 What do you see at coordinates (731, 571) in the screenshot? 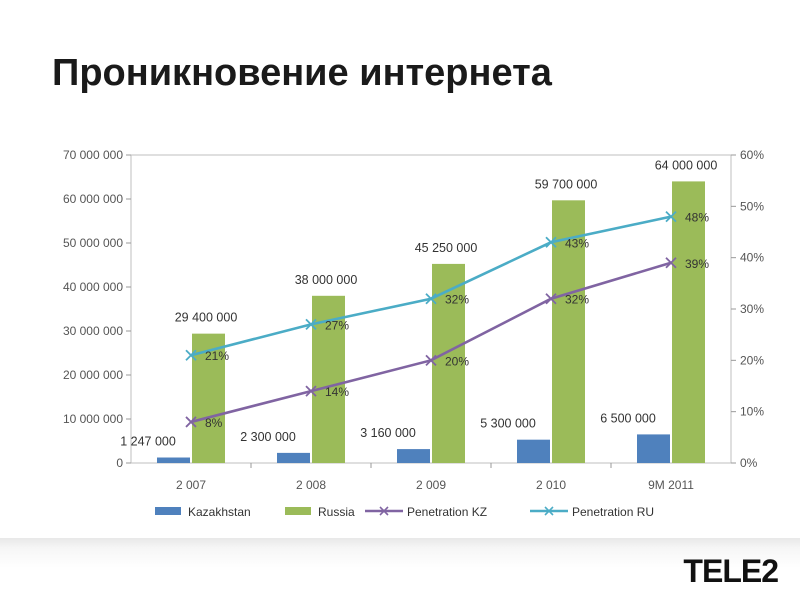
I see `tele2-logo: TELE2` at bounding box center [731, 571].